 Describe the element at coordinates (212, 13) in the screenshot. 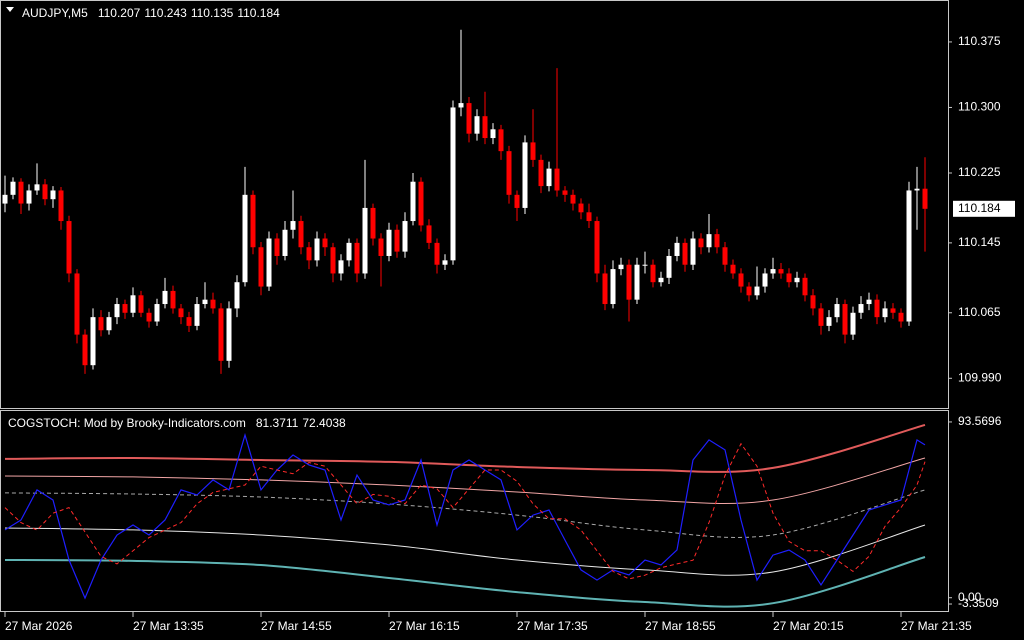

I see `value-readout: 110.135` at that location.